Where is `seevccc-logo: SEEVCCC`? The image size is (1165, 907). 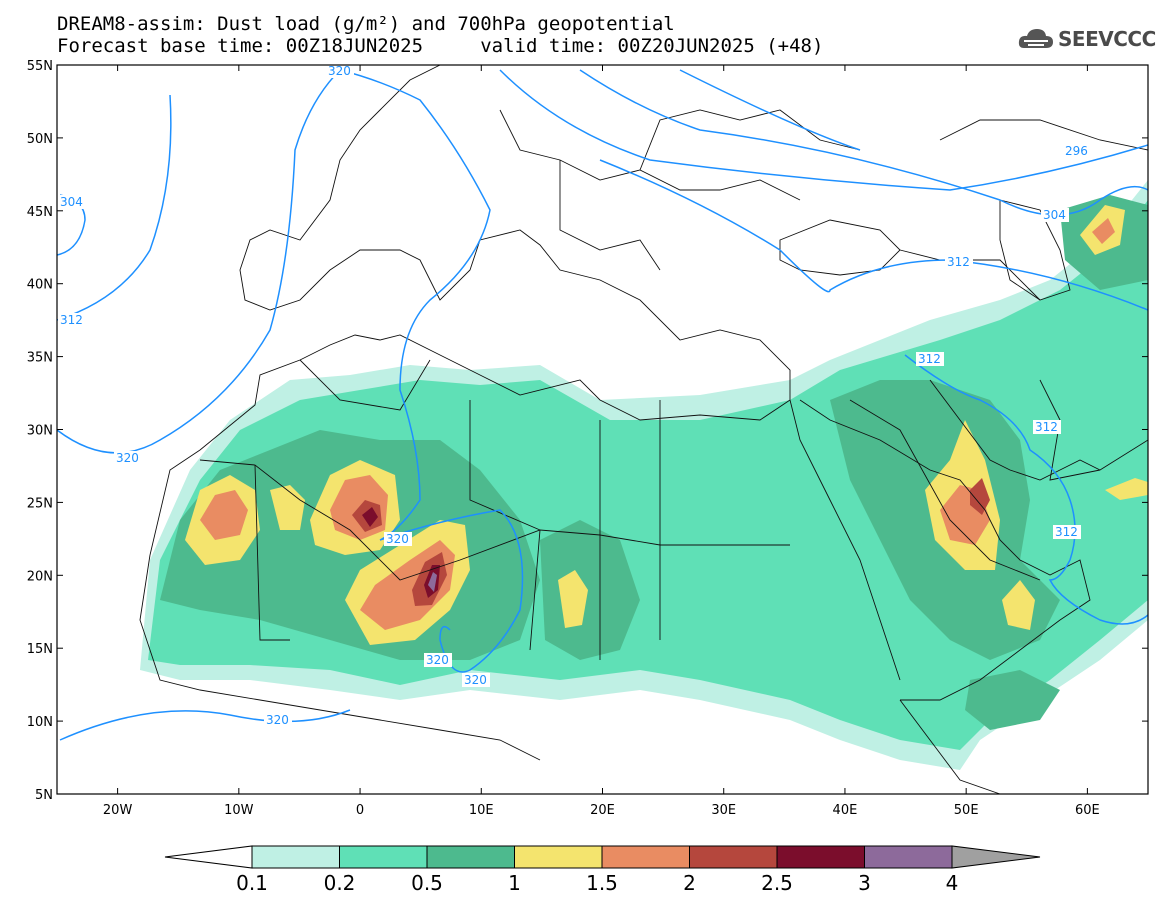 seevccc-logo: SEEVCCC is located at coordinates (1087, 39).